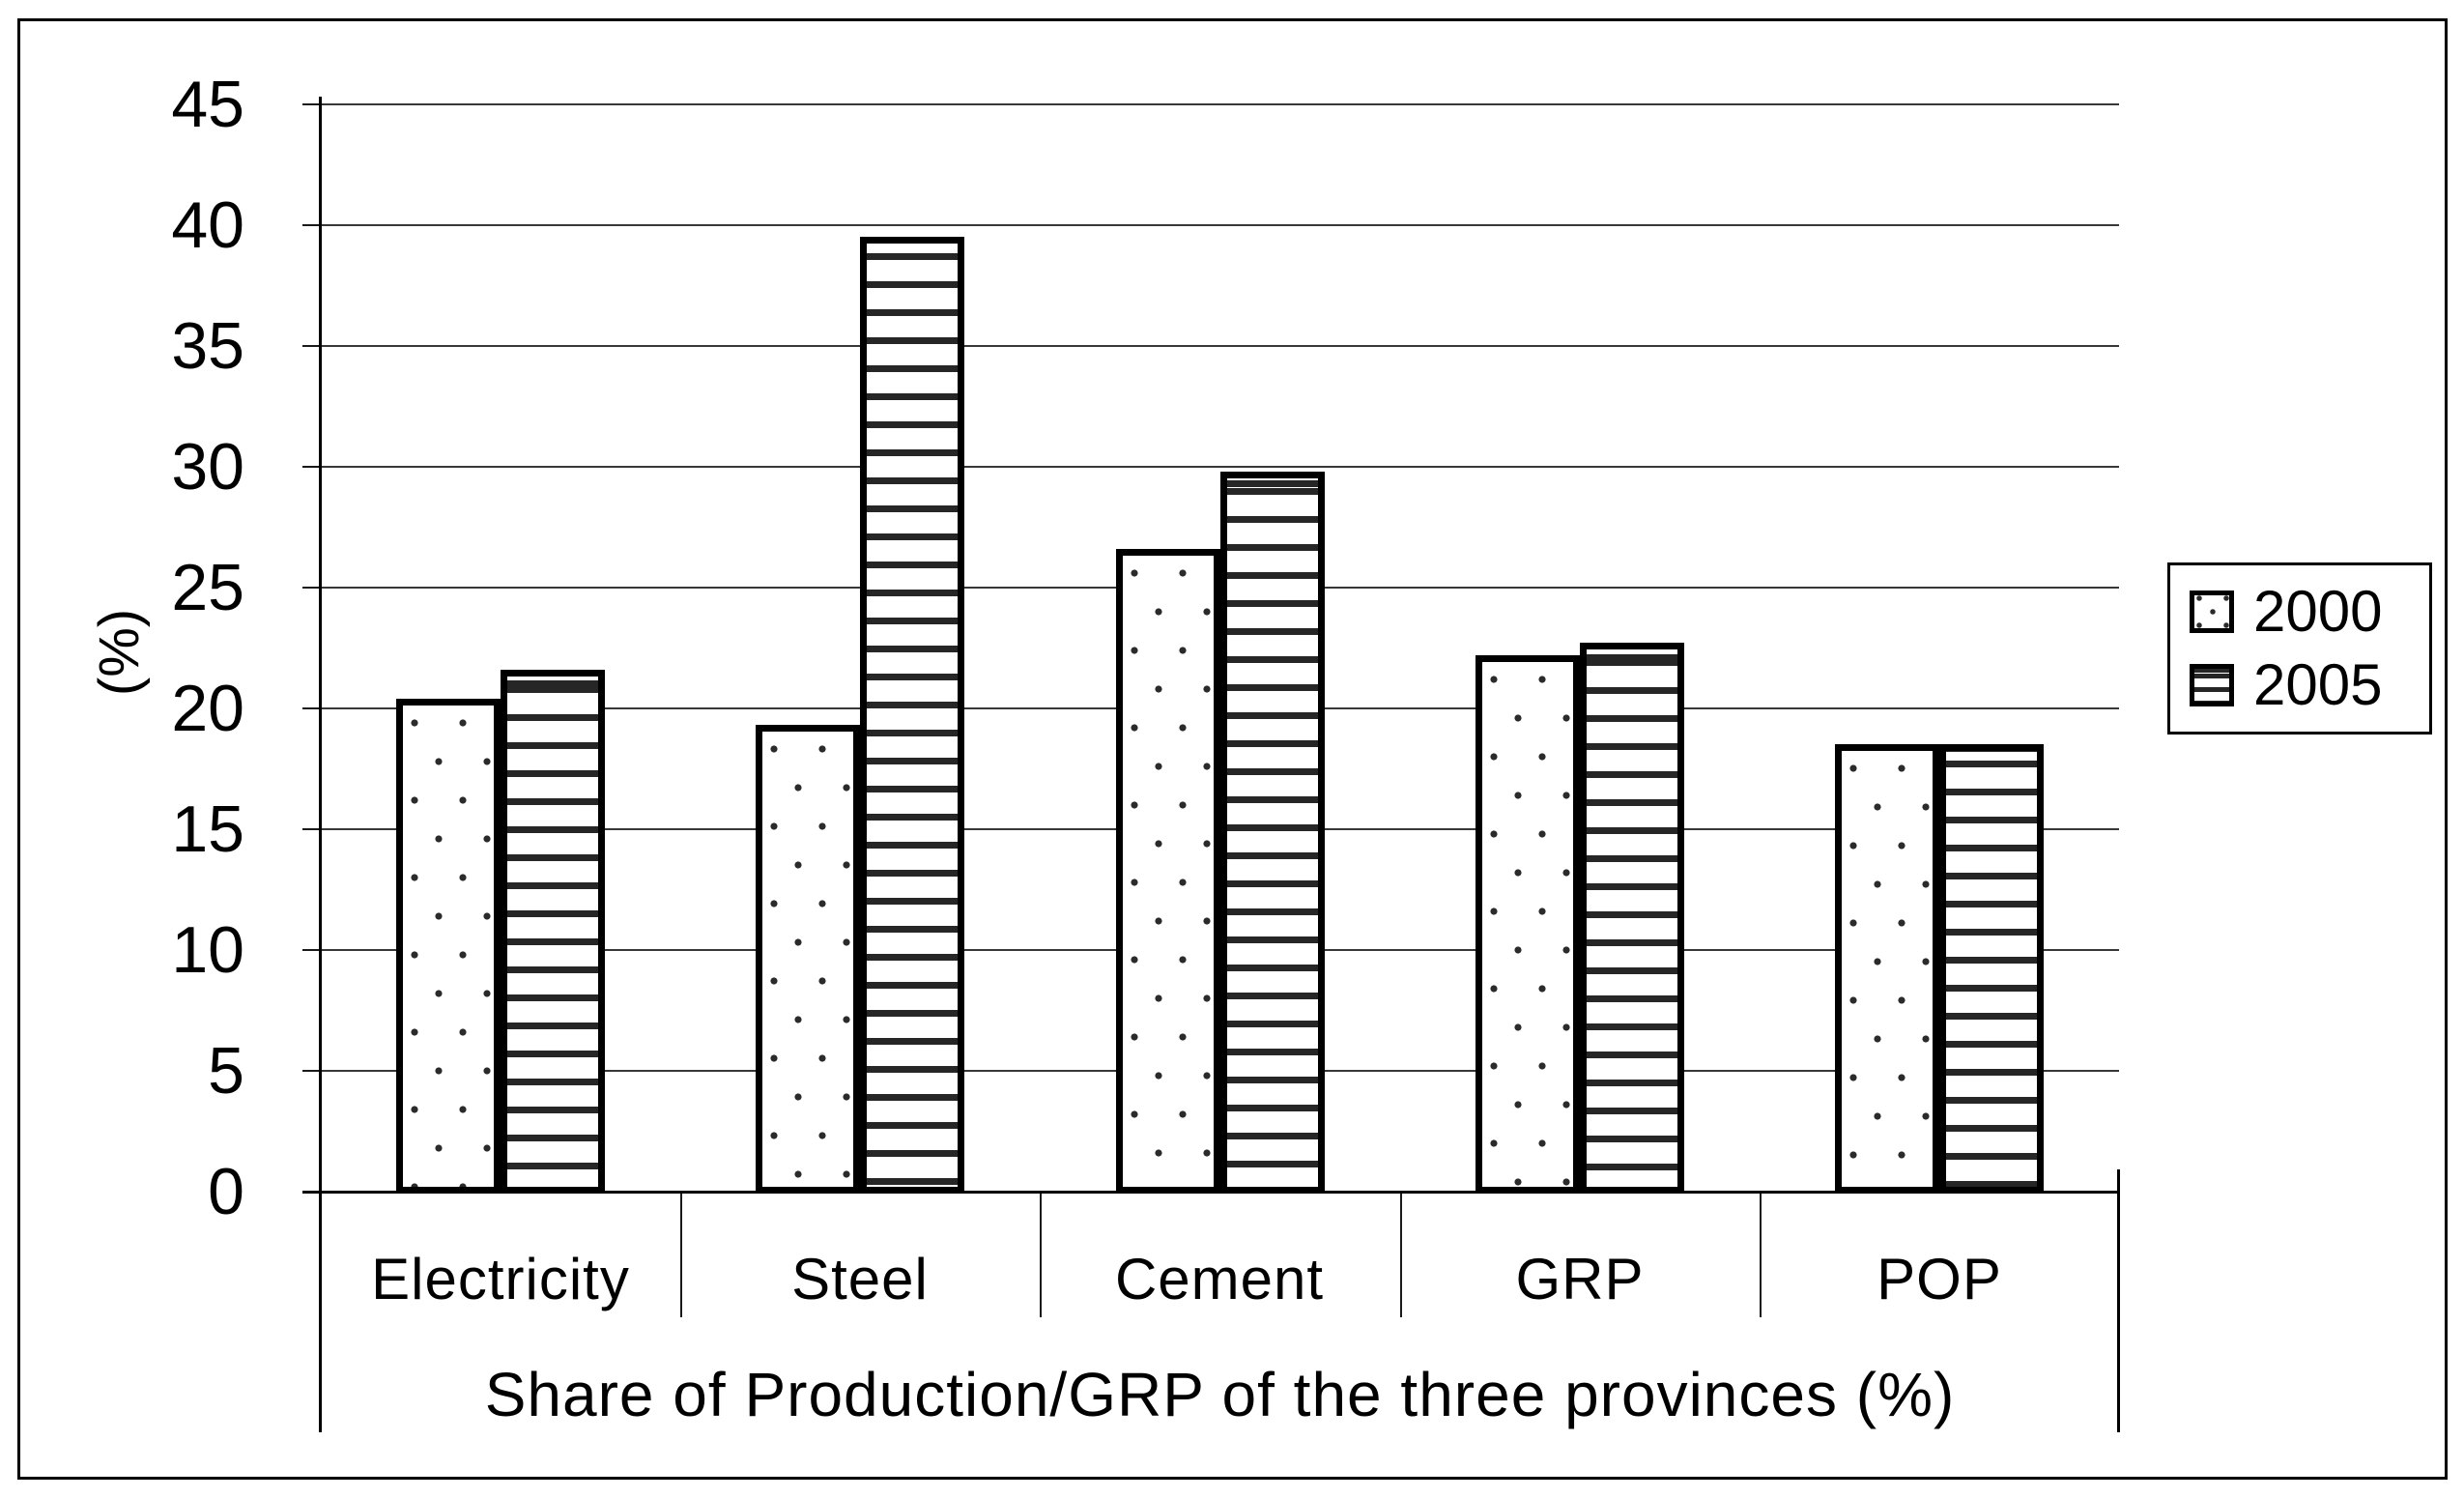 Image resolution: width=2464 pixels, height=1498 pixels. I want to click on y-tick-label-20: 20, so click(207, 708).